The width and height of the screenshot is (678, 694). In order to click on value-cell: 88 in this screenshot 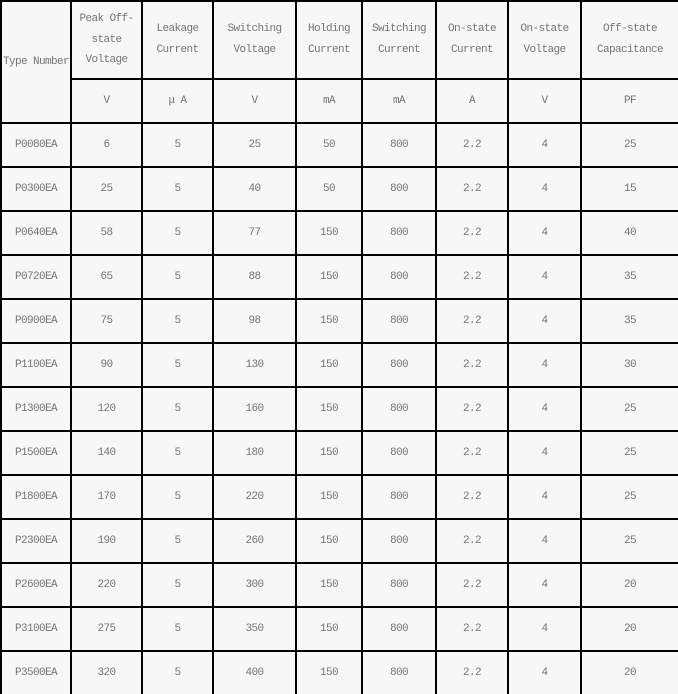, I will do `click(254, 277)`.